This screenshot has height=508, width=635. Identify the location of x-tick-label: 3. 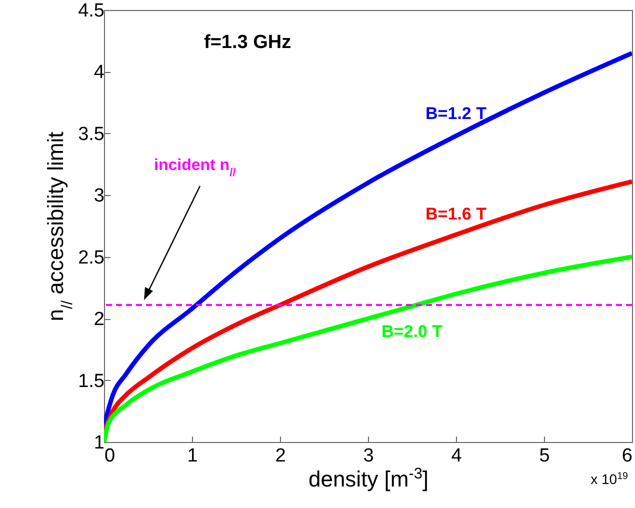
(368, 456).